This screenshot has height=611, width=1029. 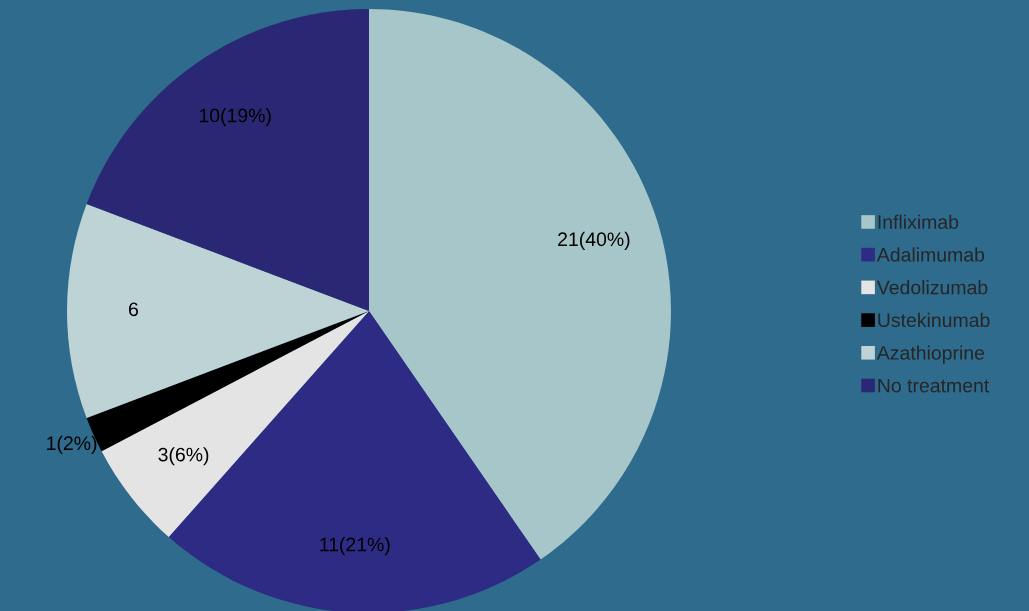 I want to click on data-label: 6, so click(x=133, y=309).